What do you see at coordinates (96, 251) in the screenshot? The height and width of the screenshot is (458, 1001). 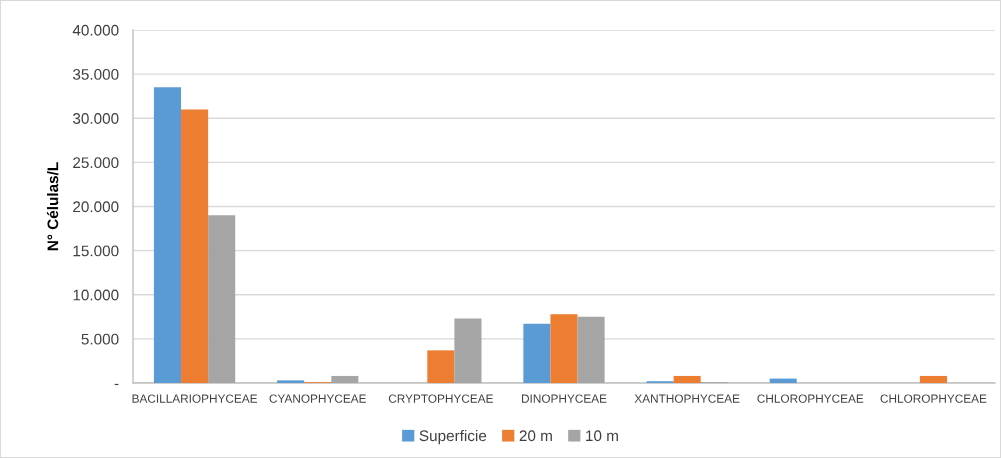 I see `y-tick-label: 15.000` at bounding box center [96, 251].